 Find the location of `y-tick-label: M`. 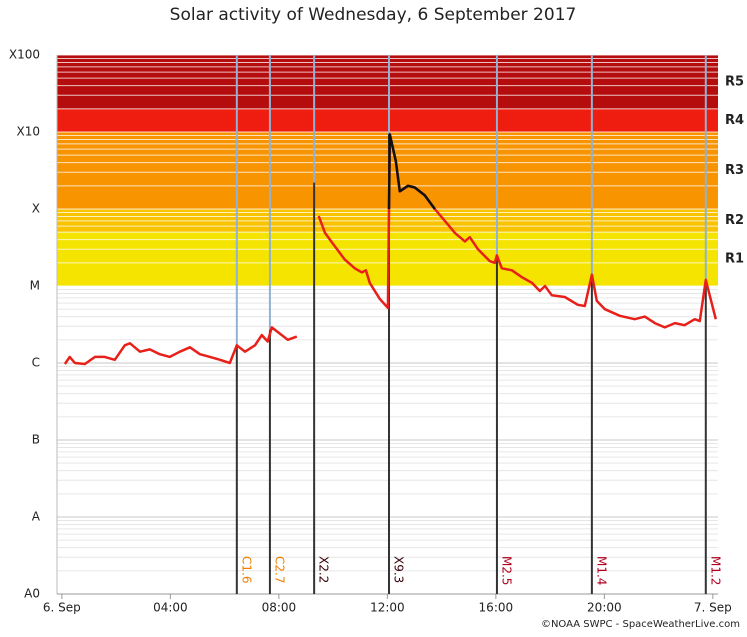

y-tick-label: M is located at coordinates (35, 286).